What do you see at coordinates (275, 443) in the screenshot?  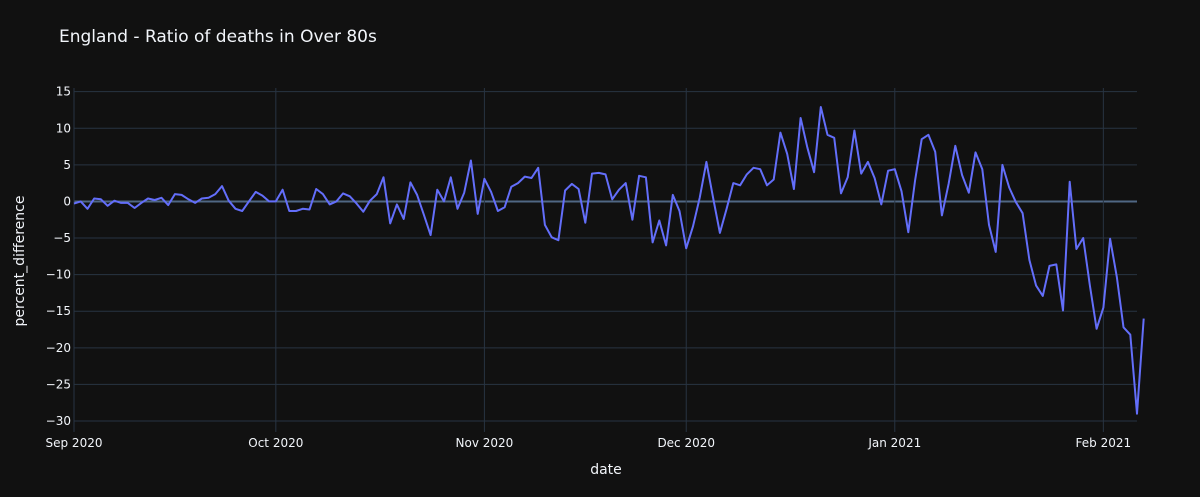 I see `x-tick-label: Oct 2020` at bounding box center [275, 443].